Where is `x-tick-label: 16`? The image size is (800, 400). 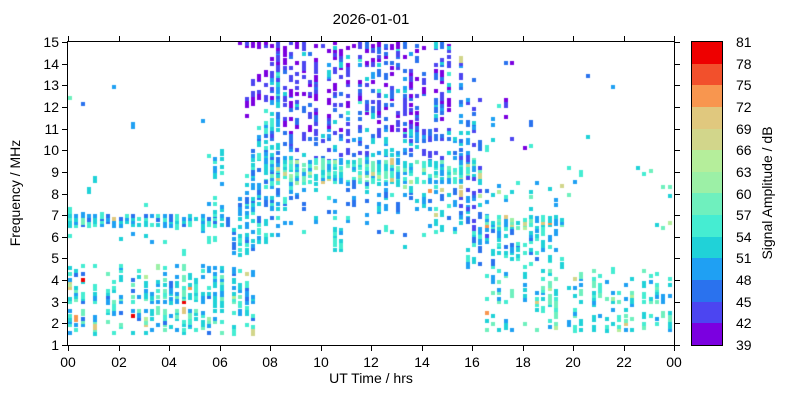 x-tick-label: 16 is located at coordinates (472, 362).